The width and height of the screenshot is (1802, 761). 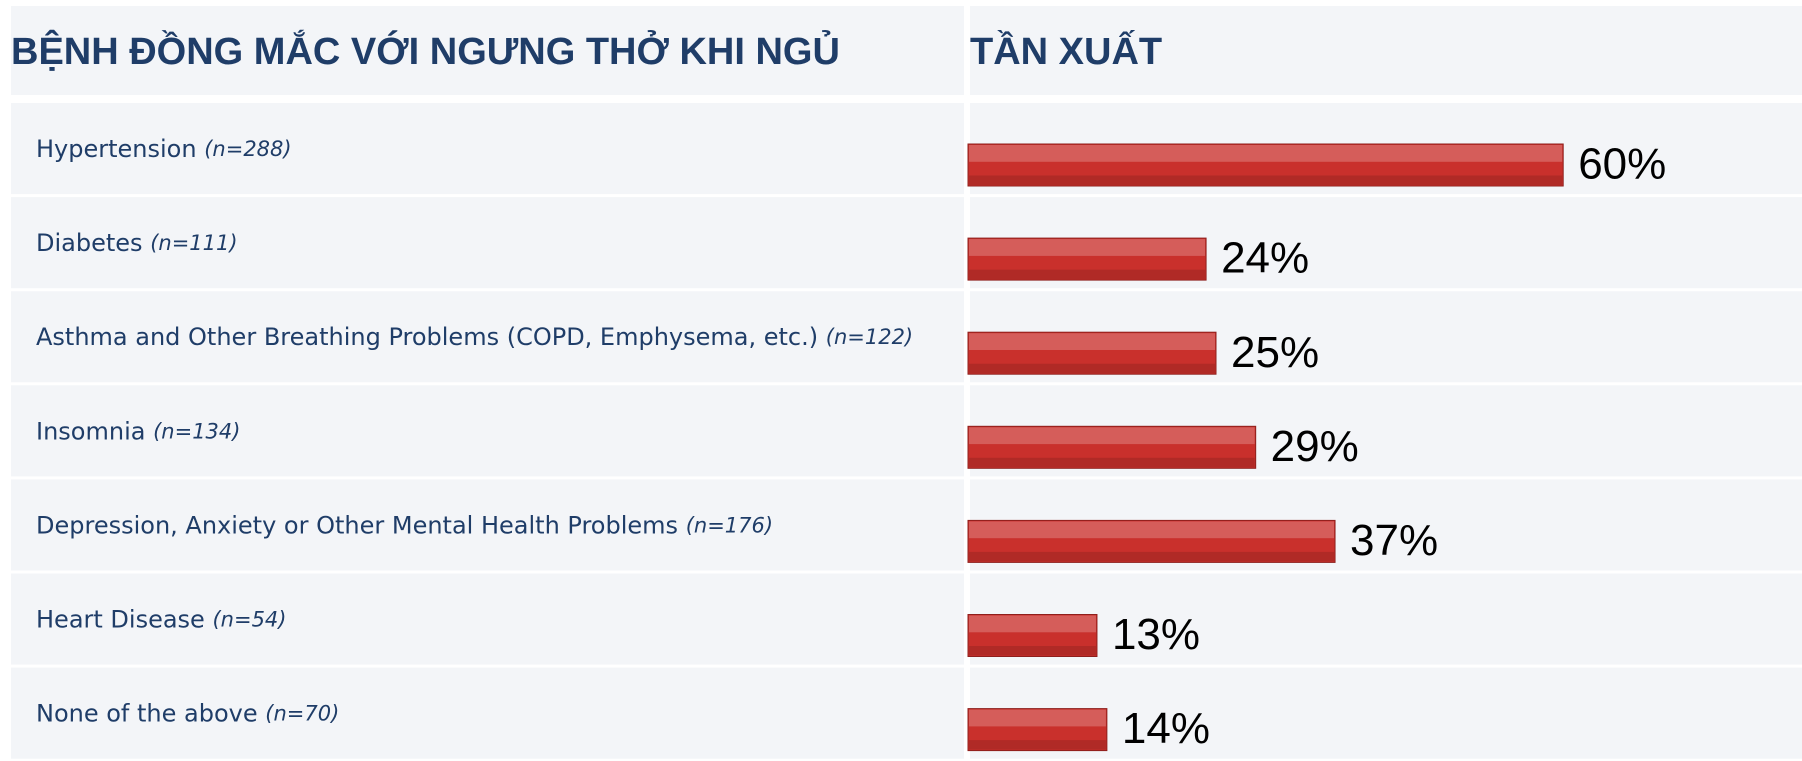 I want to click on category-label: None of the above (n=70), so click(x=187, y=714).